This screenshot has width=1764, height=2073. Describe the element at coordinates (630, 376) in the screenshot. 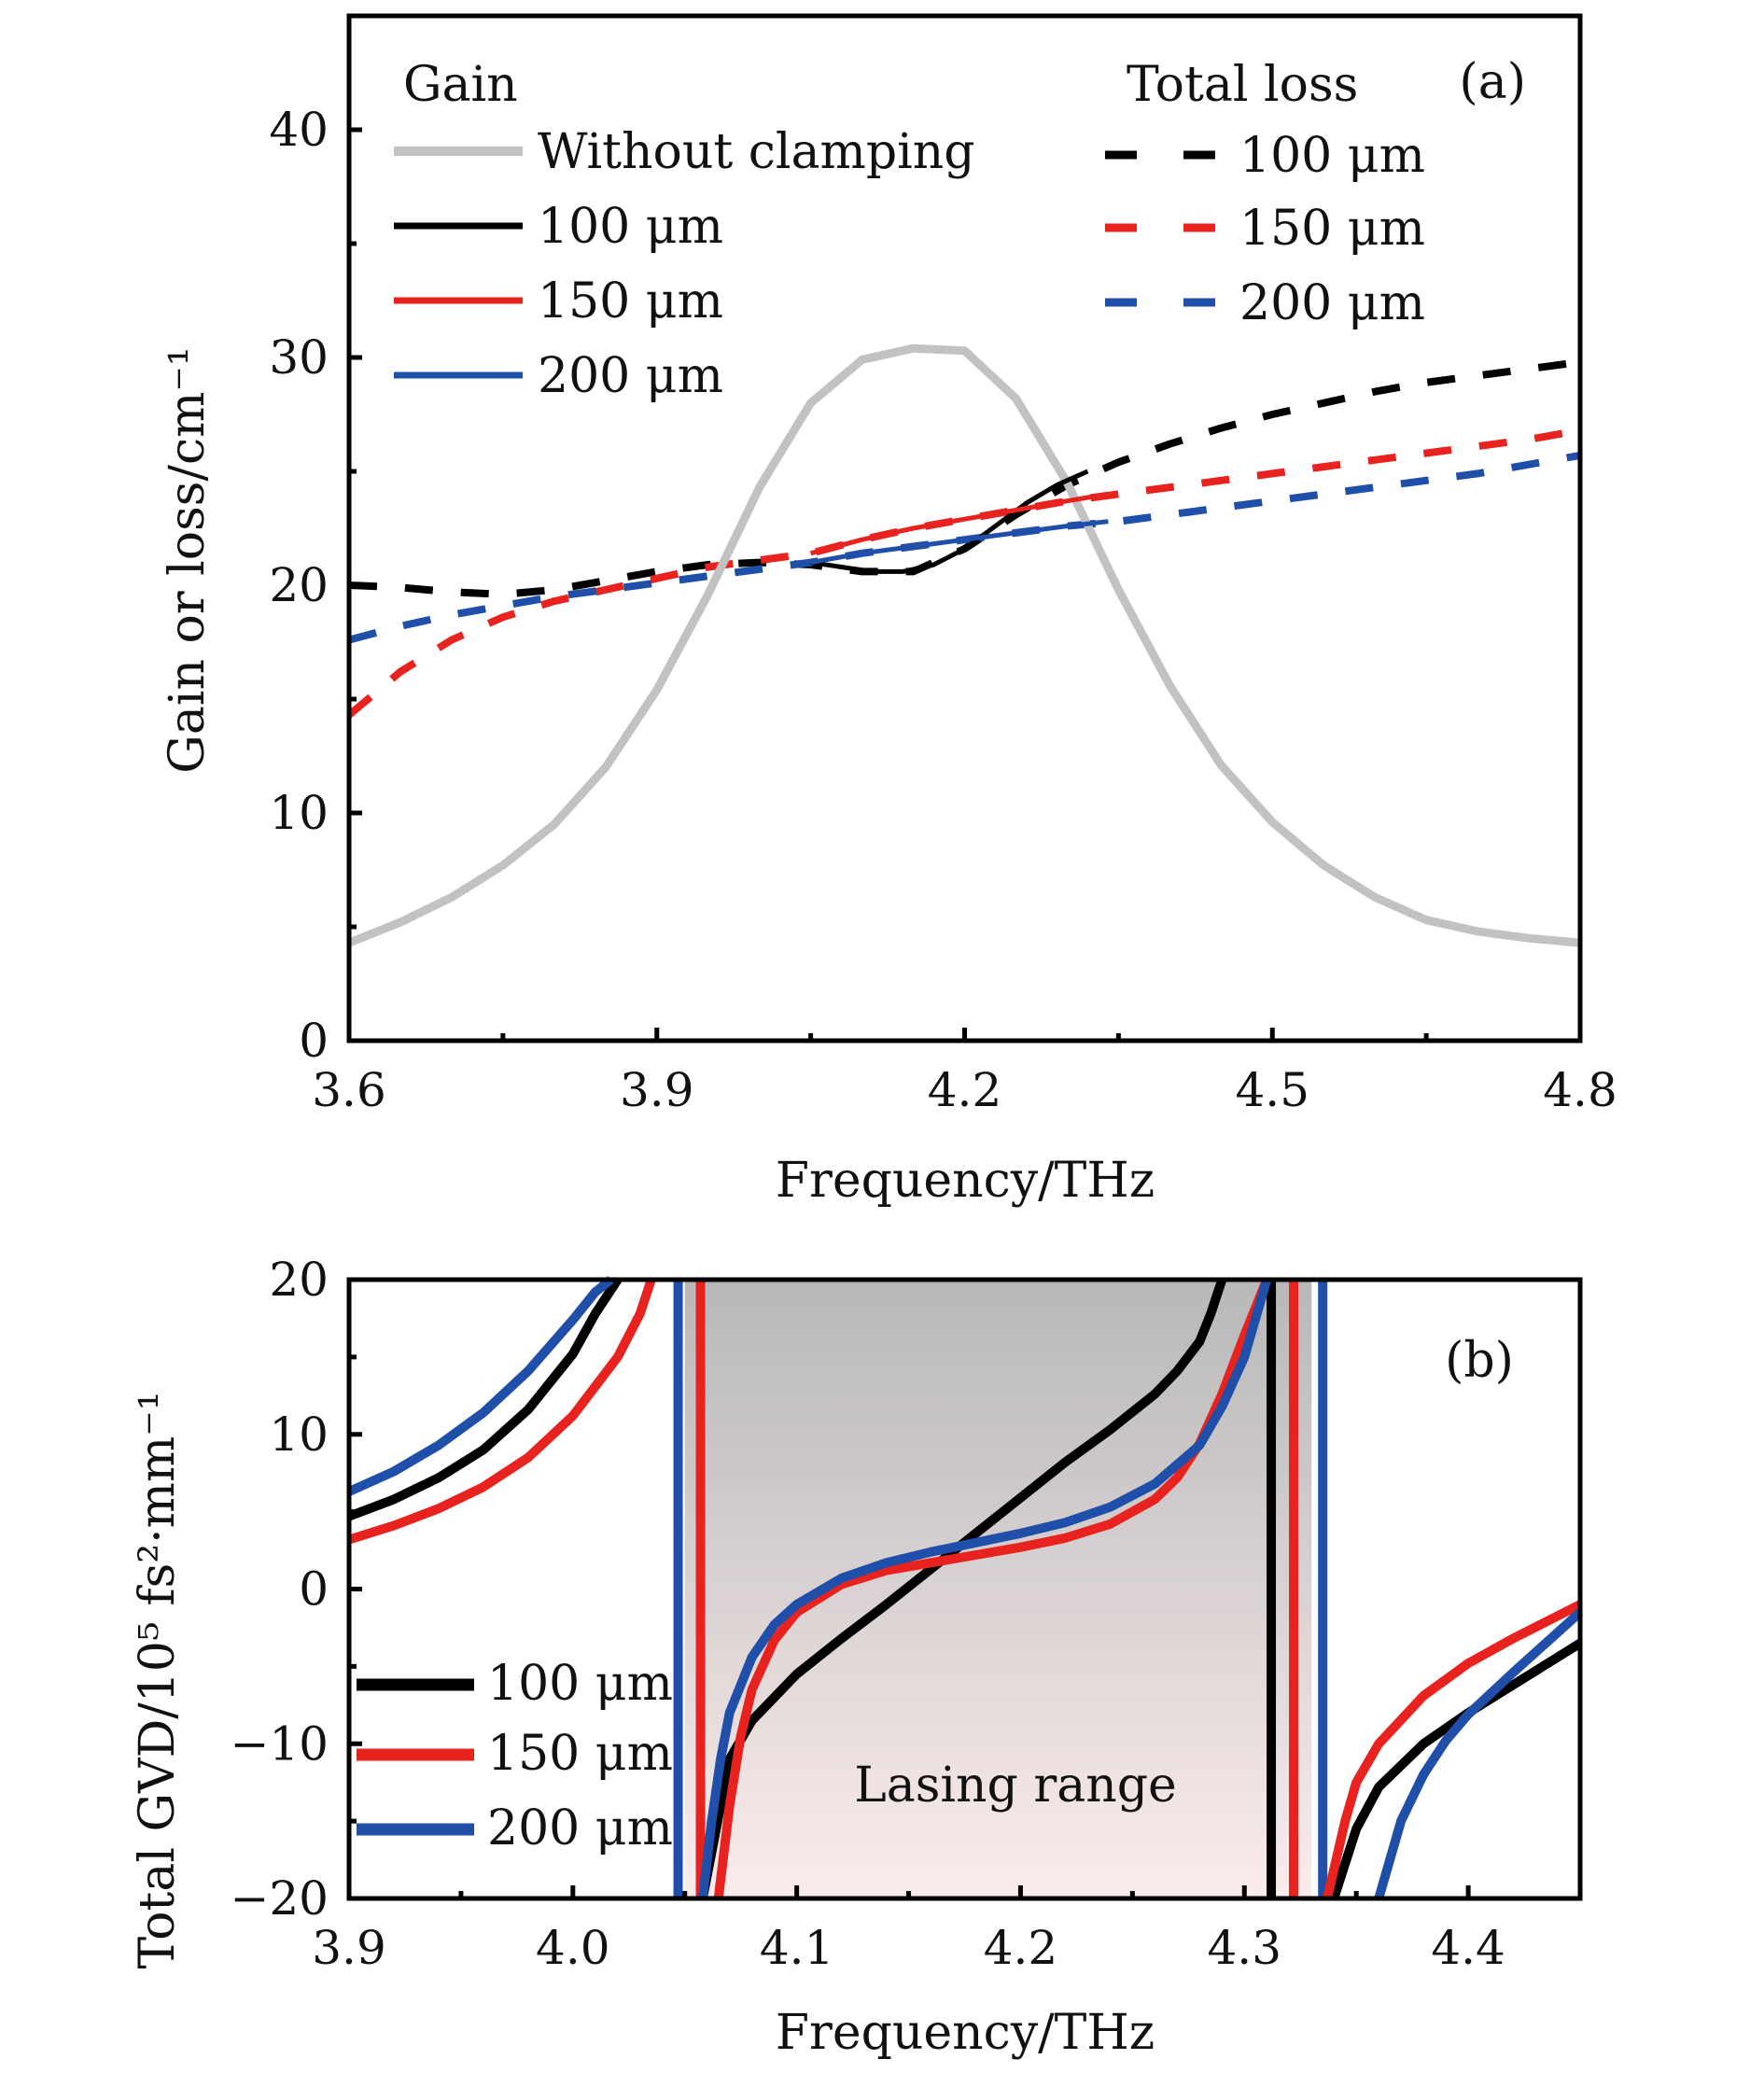

I see `legend-label-gain-200-m: 200 μm` at that location.